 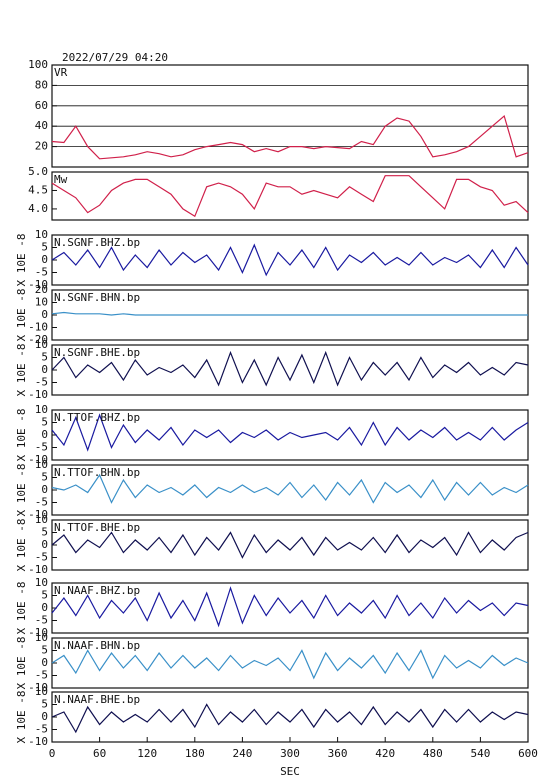 What do you see at coordinates (97, 527) in the screenshot?
I see `series-name: N.TTOF.BHE.bp` at bounding box center [97, 527].